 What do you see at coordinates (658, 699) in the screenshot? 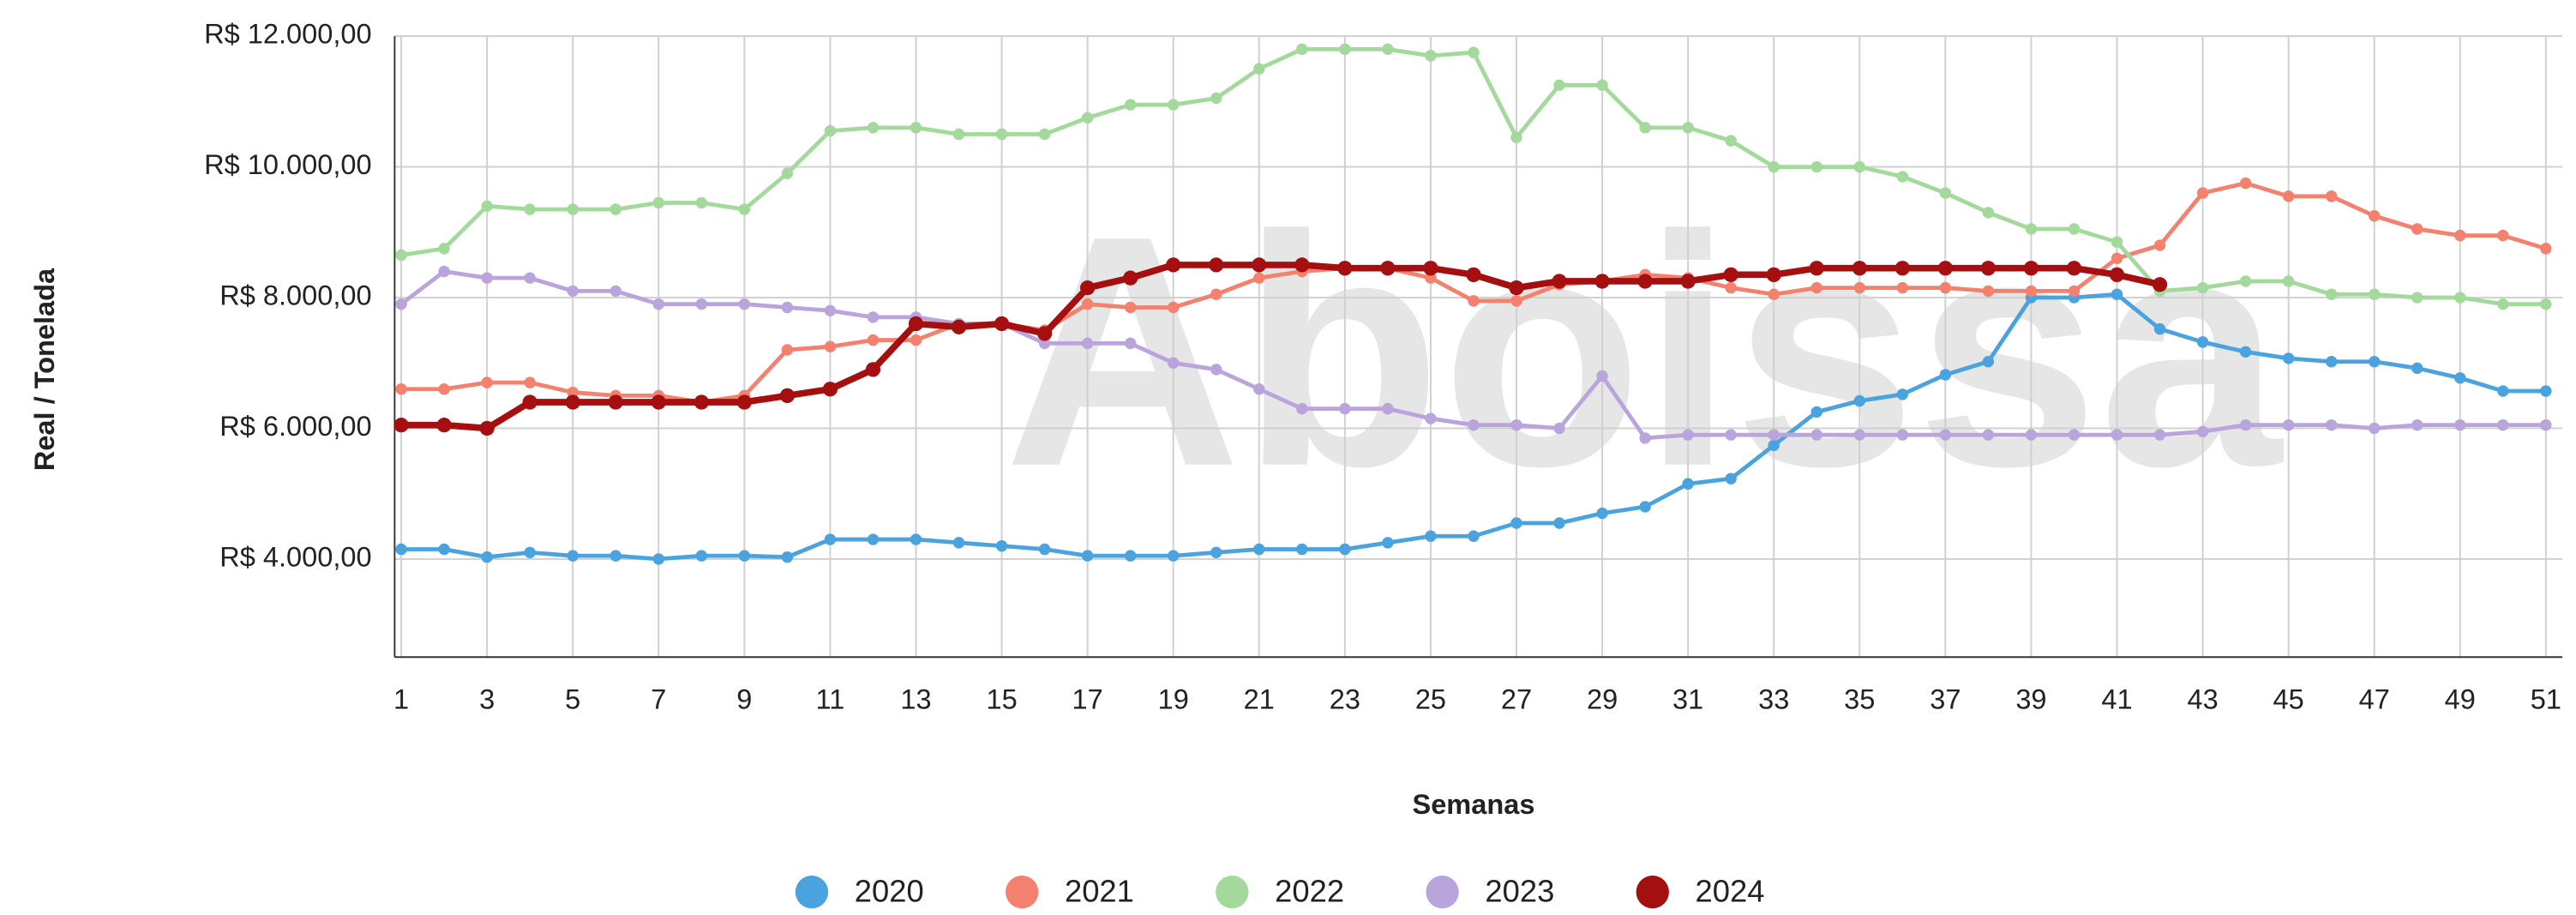
I see `x-tick-label: 7` at bounding box center [658, 699].